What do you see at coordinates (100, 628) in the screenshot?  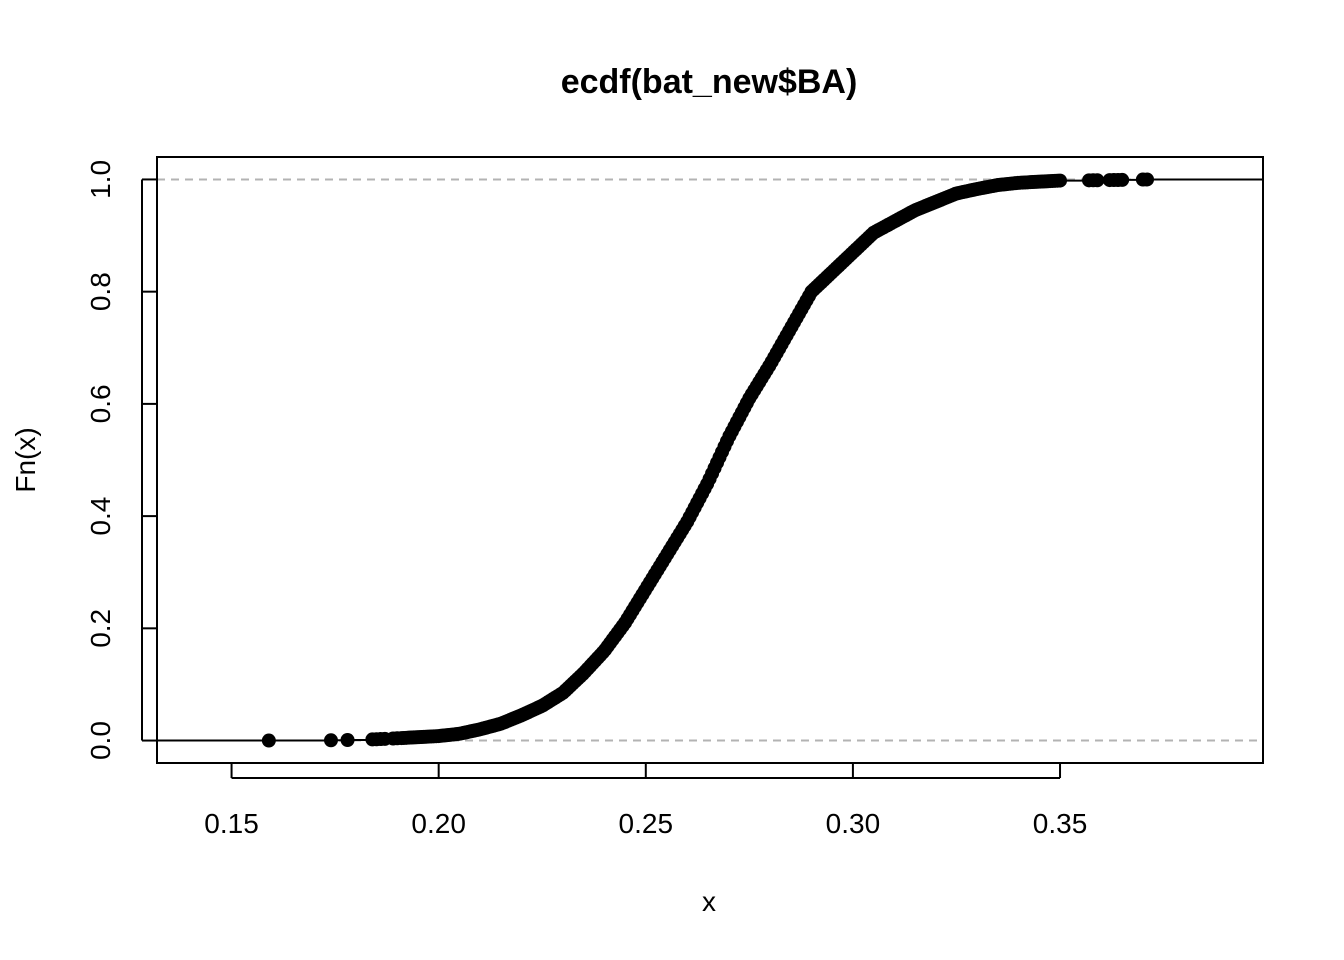 I see `y-tick-label: 0.2` at bounding box center [100, 628].